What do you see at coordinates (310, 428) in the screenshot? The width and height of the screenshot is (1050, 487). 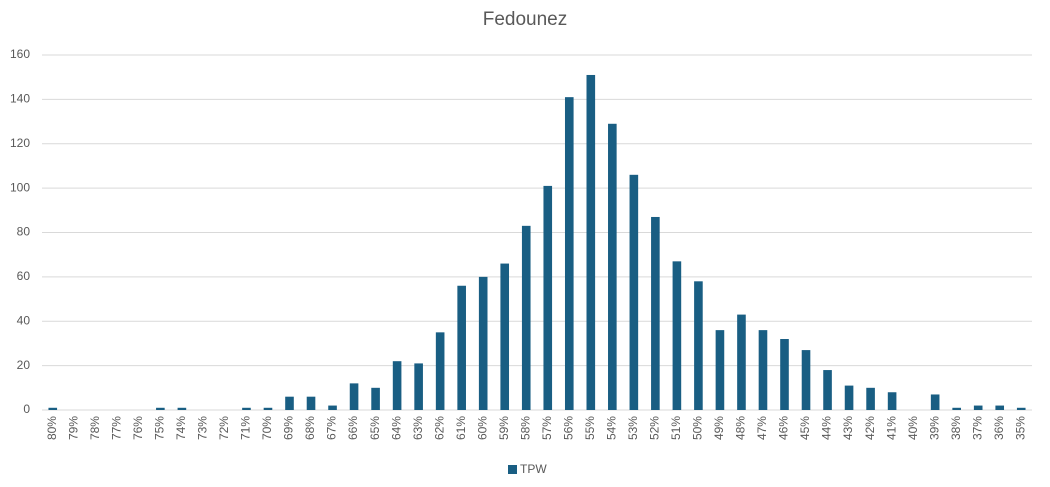 I see `x-tick-label: 68%` at bounding box center [310, 428].